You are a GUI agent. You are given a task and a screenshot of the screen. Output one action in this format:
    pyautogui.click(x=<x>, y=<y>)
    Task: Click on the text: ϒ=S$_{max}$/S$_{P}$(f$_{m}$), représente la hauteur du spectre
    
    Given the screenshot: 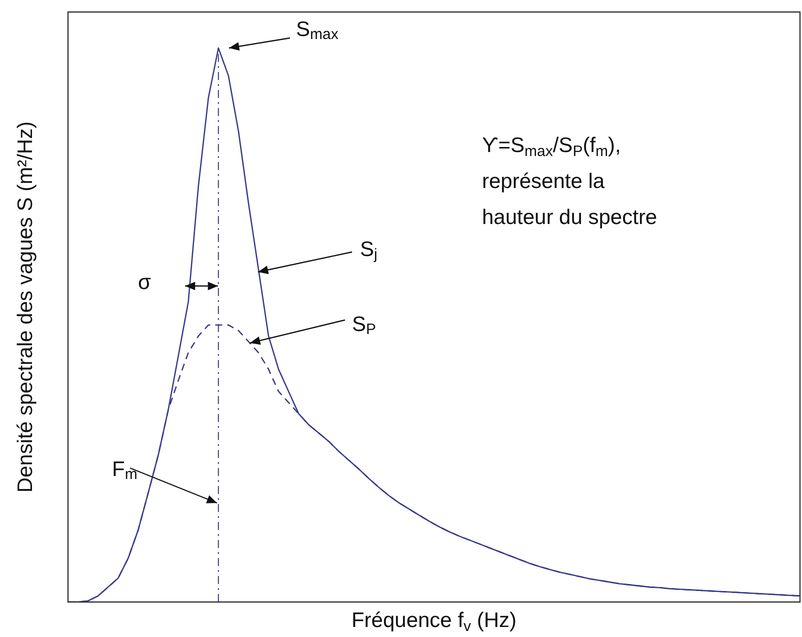 What is the action you would take?
    pyautogui.click(x=570, y=181)
    